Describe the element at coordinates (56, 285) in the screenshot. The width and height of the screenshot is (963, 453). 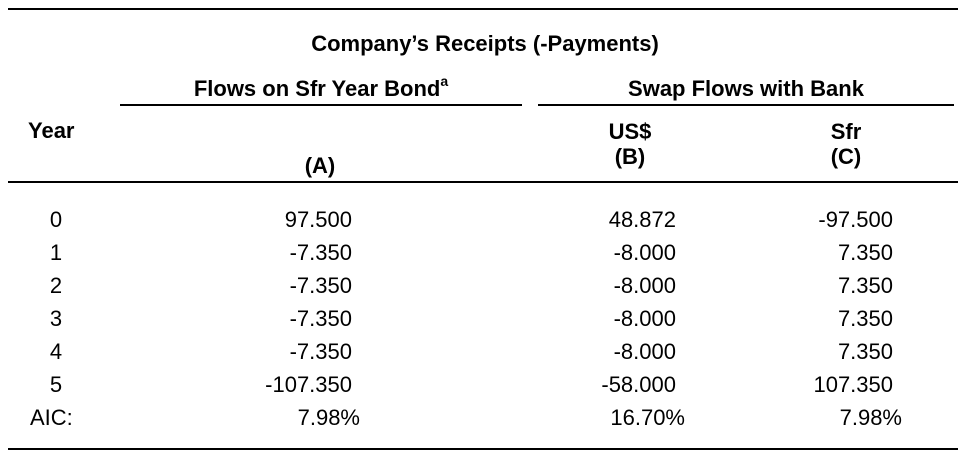
I see `table-row-year: 2` at that location.